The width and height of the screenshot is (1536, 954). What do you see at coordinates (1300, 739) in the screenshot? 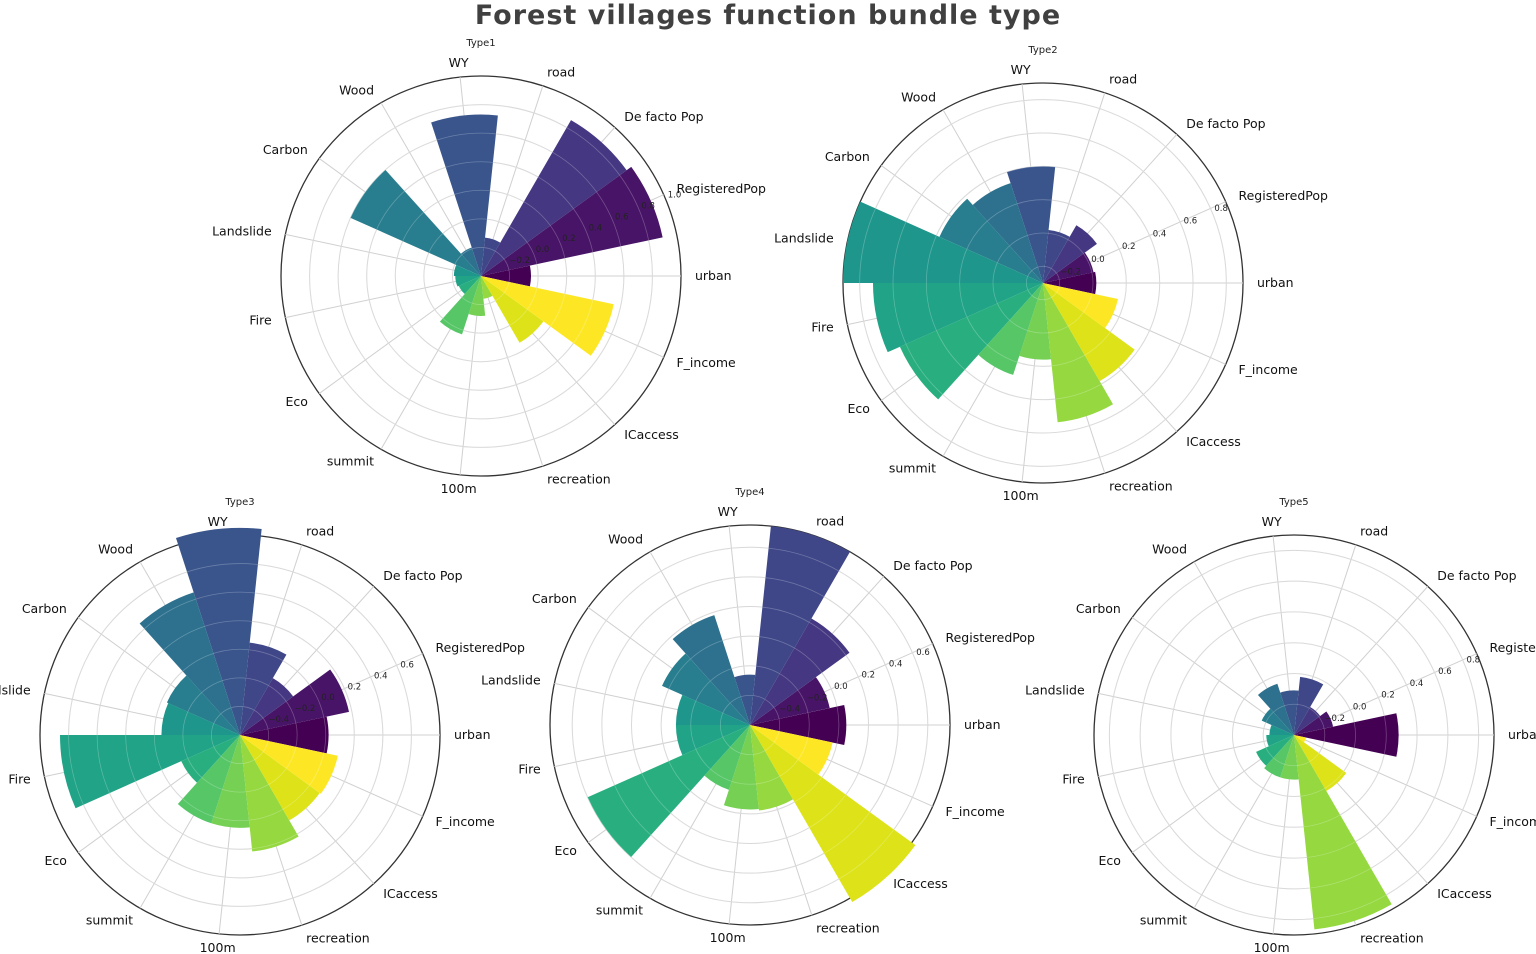
I see `bar-f-income` at bounding box center [1300, 739].